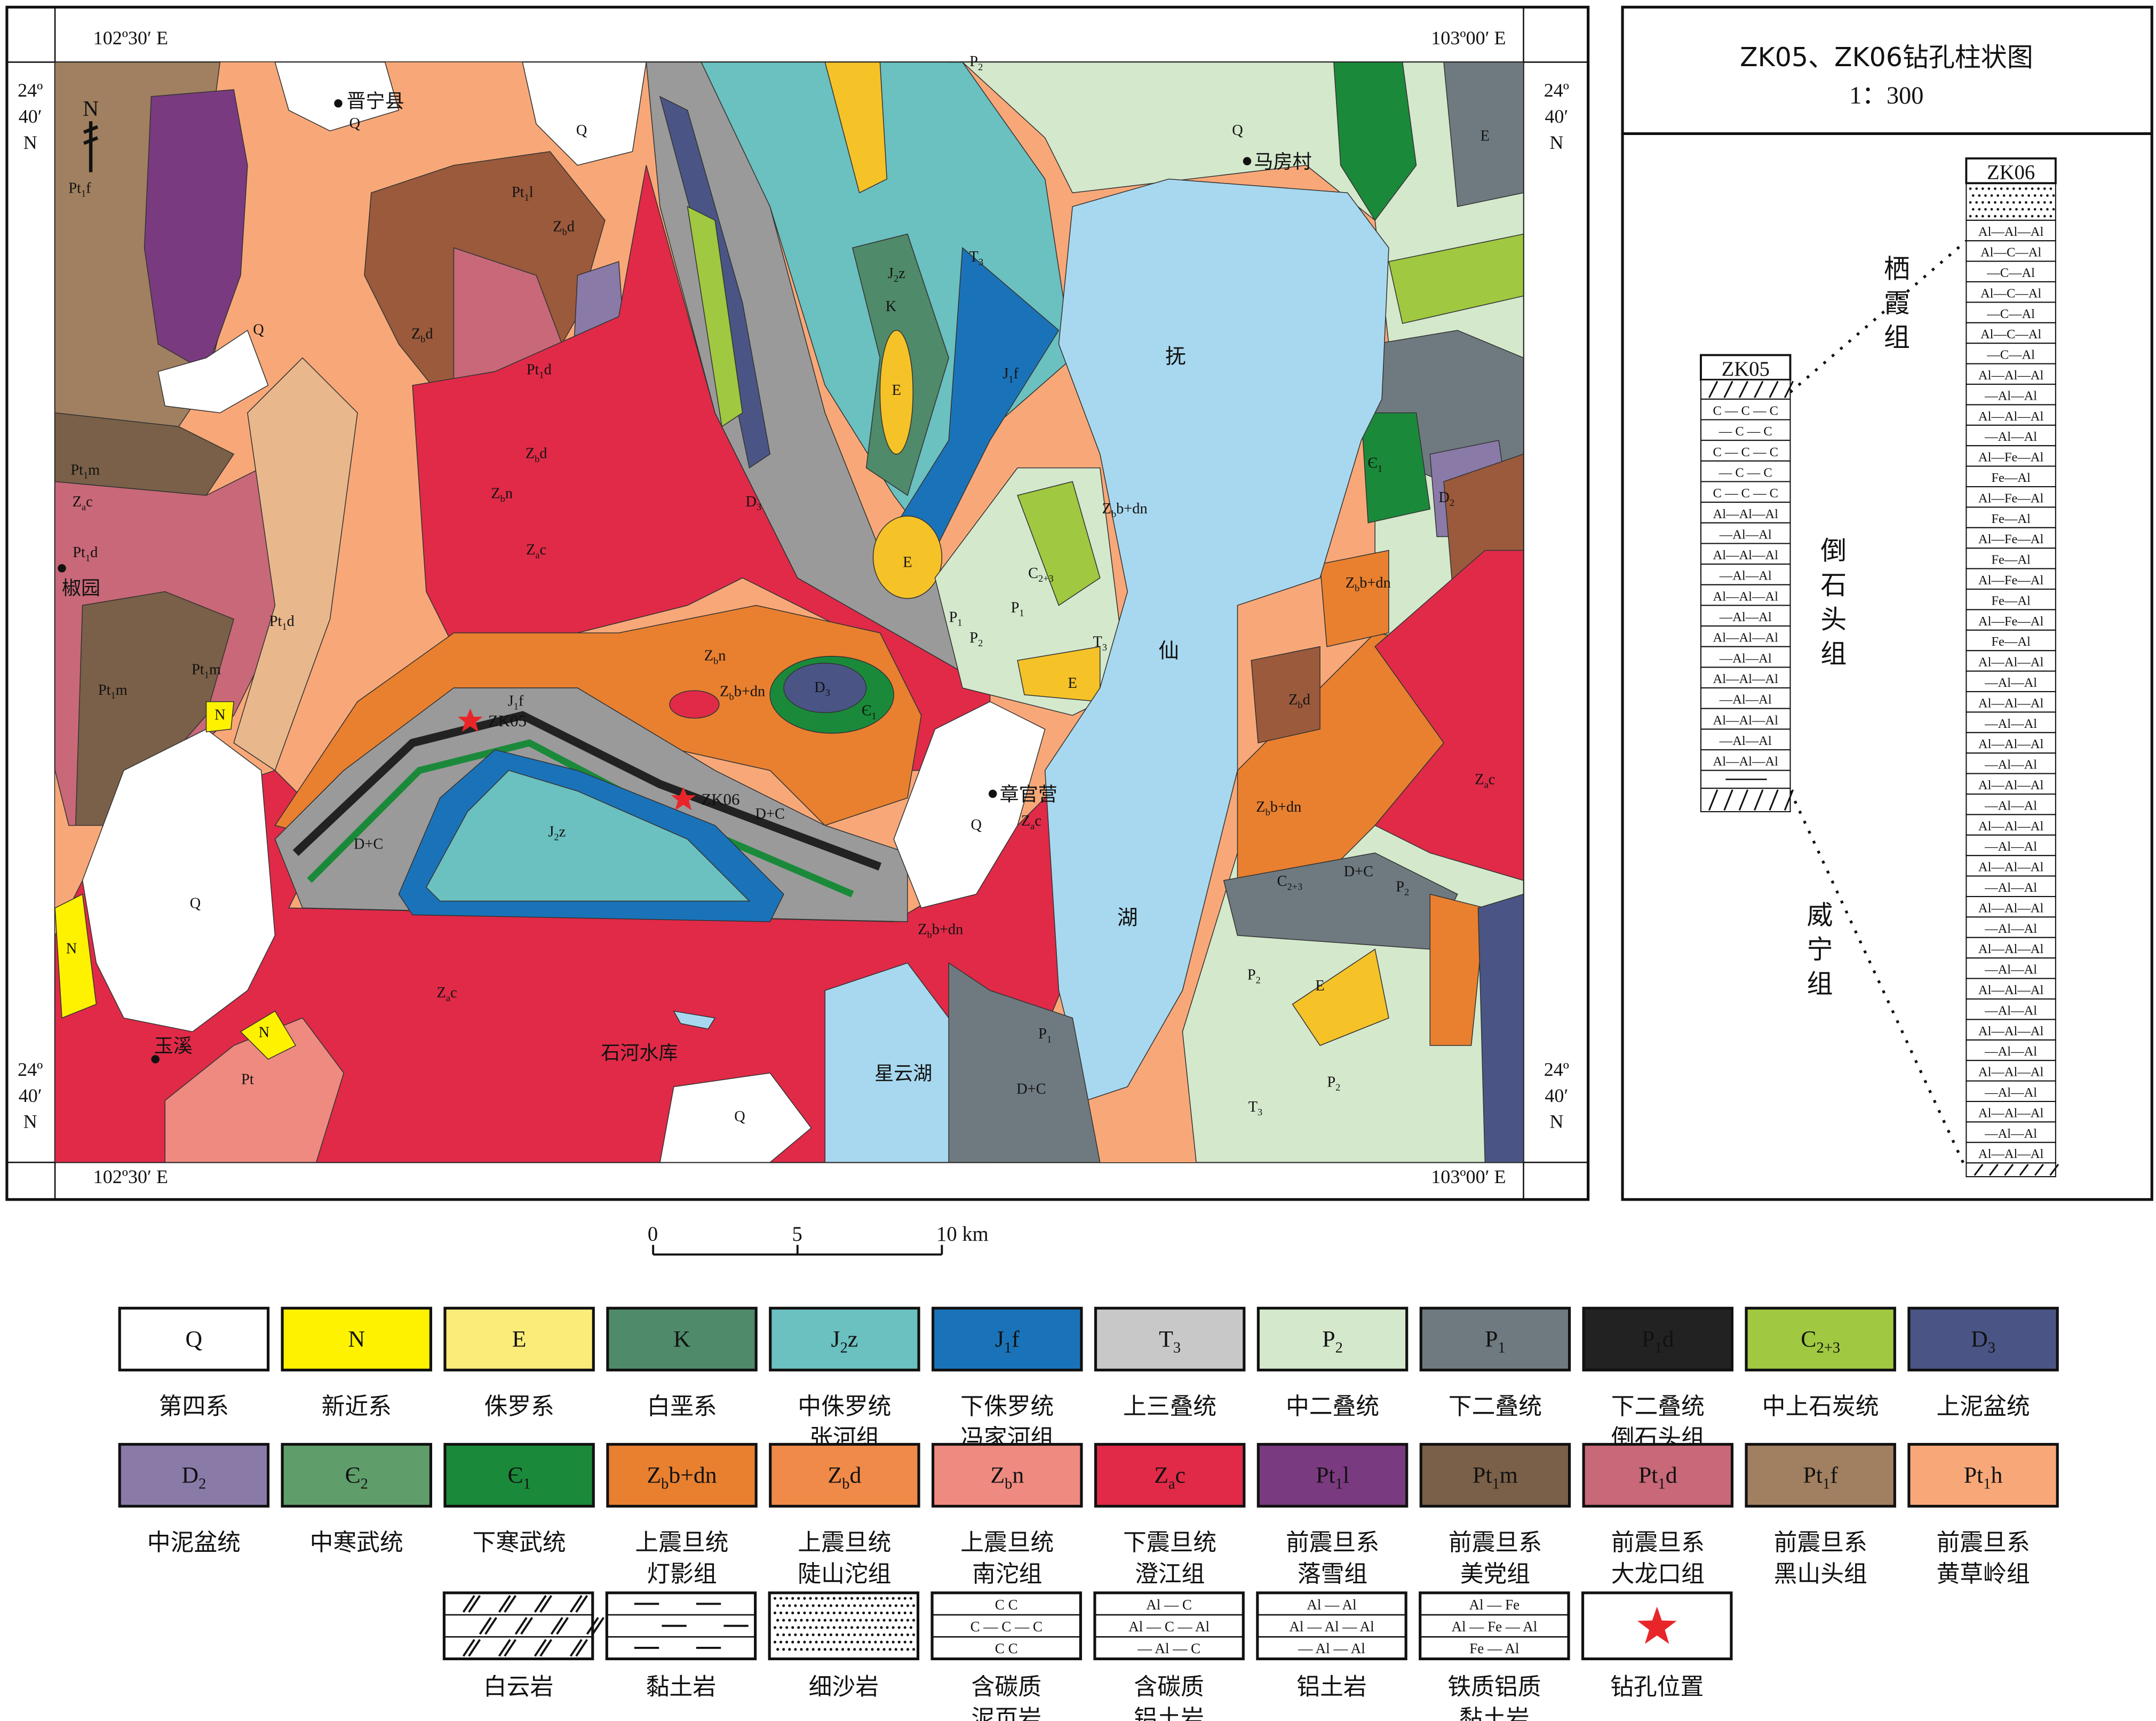 This screenshot has width=2156, height=1721. Describe the element at coordinates (682, 1475) in the screenshot. I see `legend-swatch` at that location.